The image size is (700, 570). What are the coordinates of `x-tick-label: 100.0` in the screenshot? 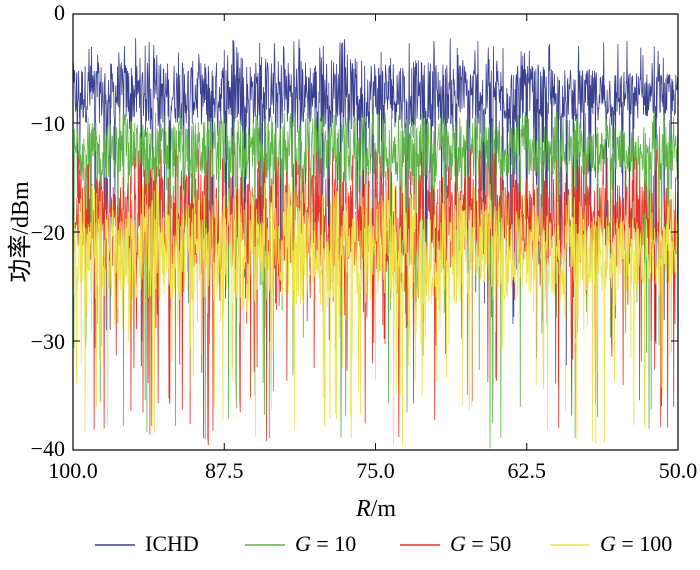 It's located at (73, 470).